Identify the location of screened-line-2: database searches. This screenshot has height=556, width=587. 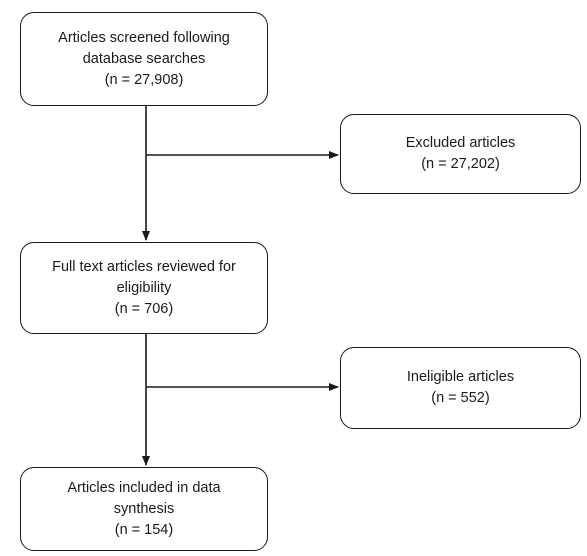
(144, 58).